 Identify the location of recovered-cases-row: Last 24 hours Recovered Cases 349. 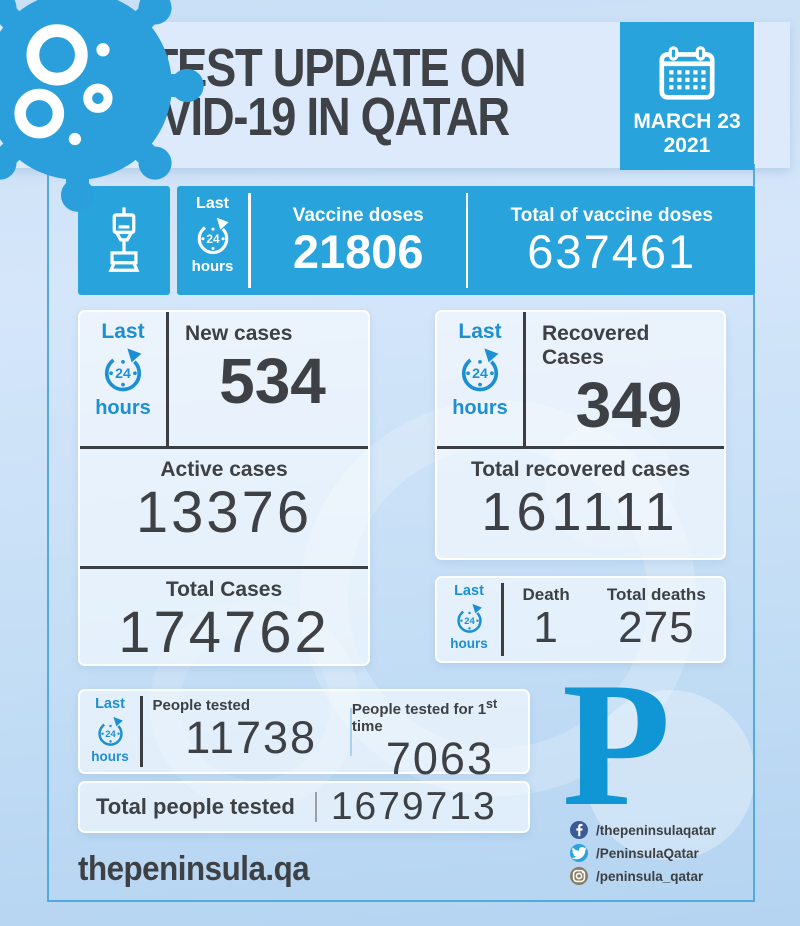
(580, 379).